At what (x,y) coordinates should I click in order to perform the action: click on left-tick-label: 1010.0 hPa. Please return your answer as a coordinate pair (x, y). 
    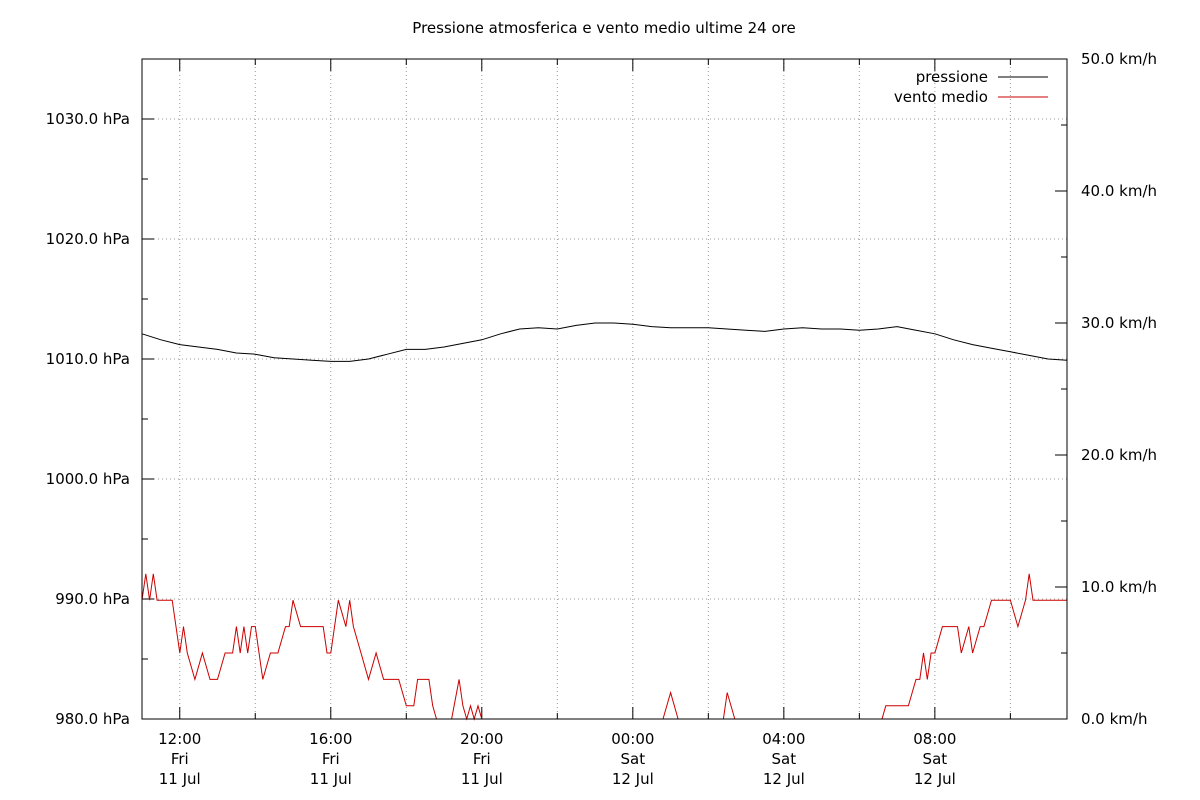
    Looking at the image, I should click on (88, 359).